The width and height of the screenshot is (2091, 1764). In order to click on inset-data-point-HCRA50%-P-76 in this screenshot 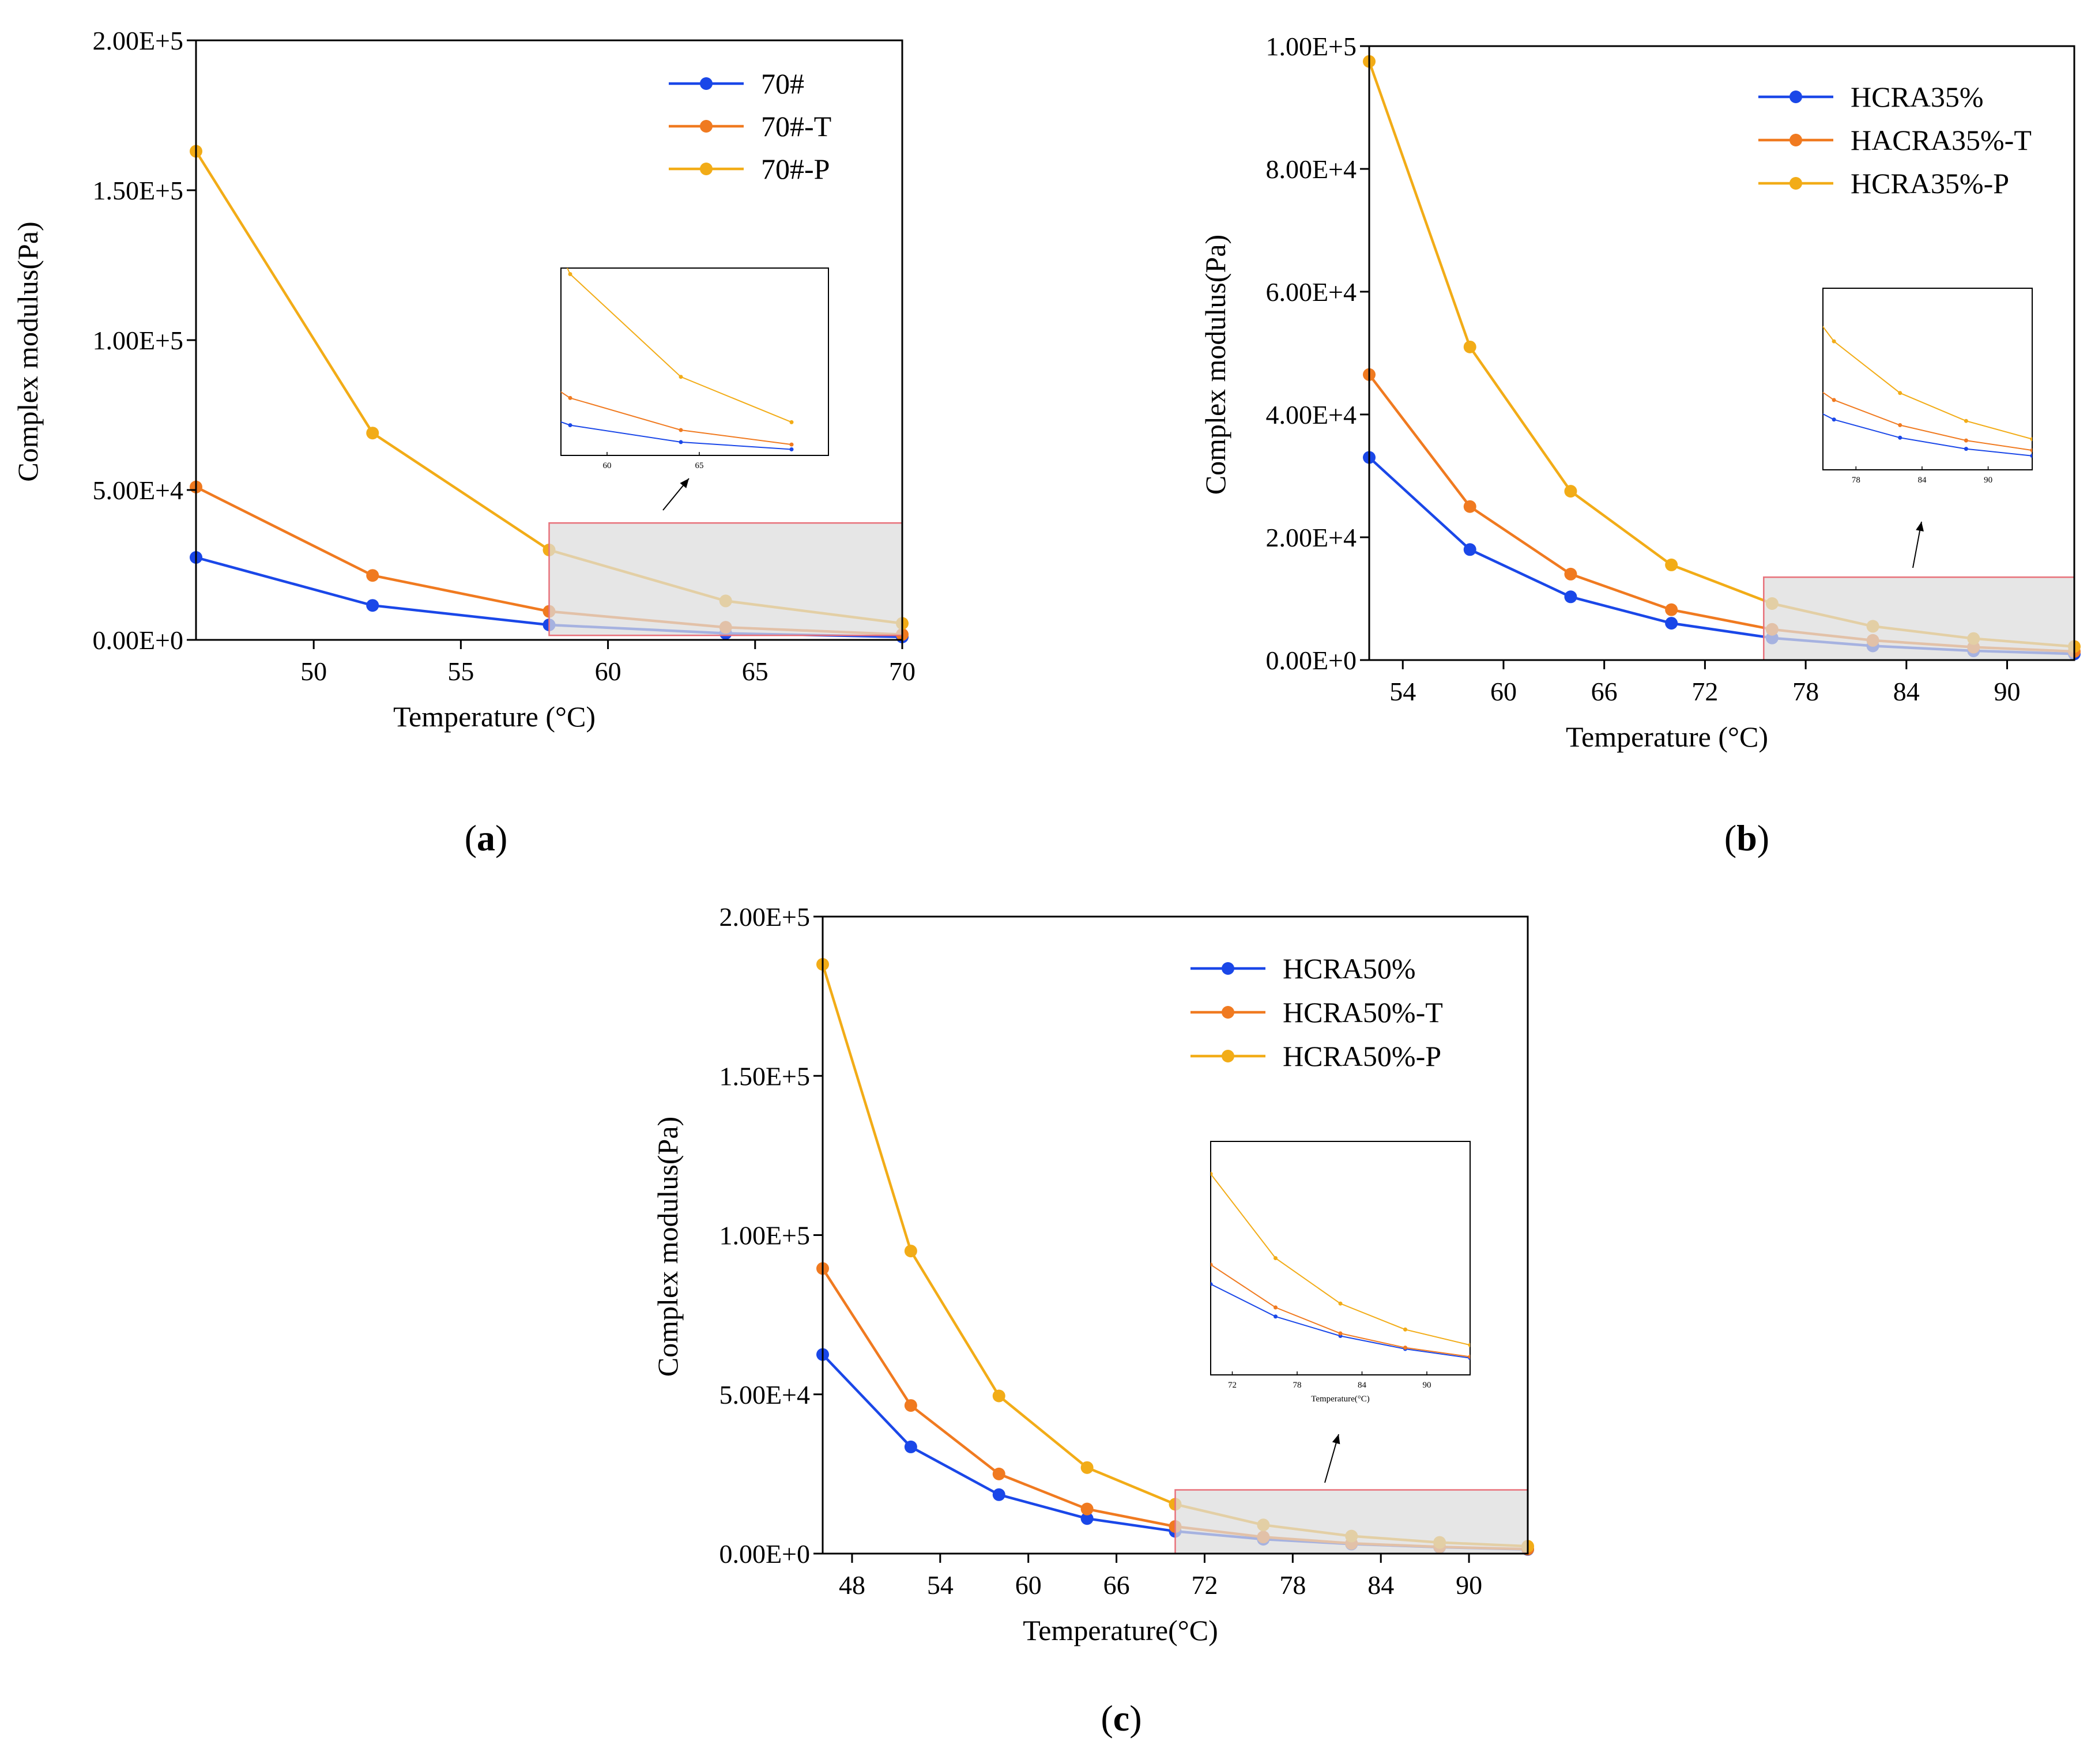, I will do `click(1276, 1258)`.